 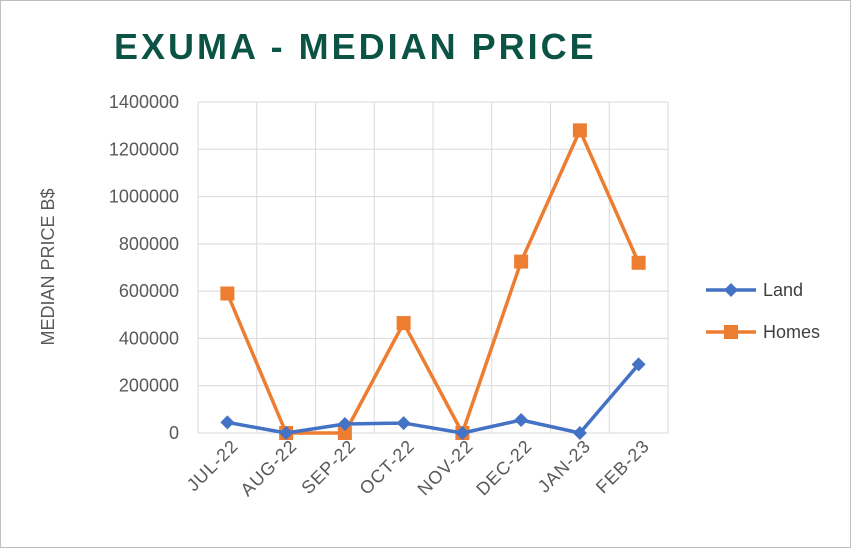 I want to click on y-tick-label: 800000, so click(x=149, y=244).